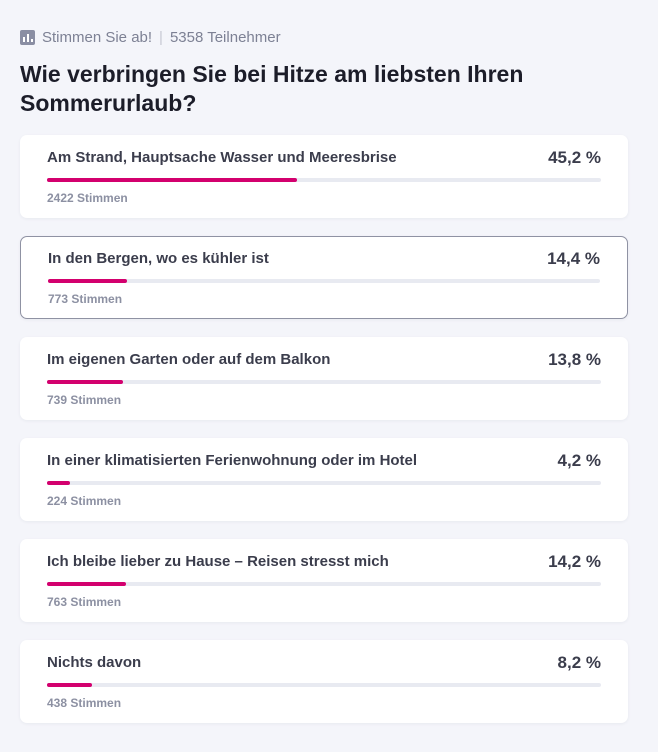 The height and width of the screenshot is (752, 658). What do you see at coordinates (579, 460) in the screenshot?
I see `option-percent: 4,2 %` at bounding box center [579, 460].